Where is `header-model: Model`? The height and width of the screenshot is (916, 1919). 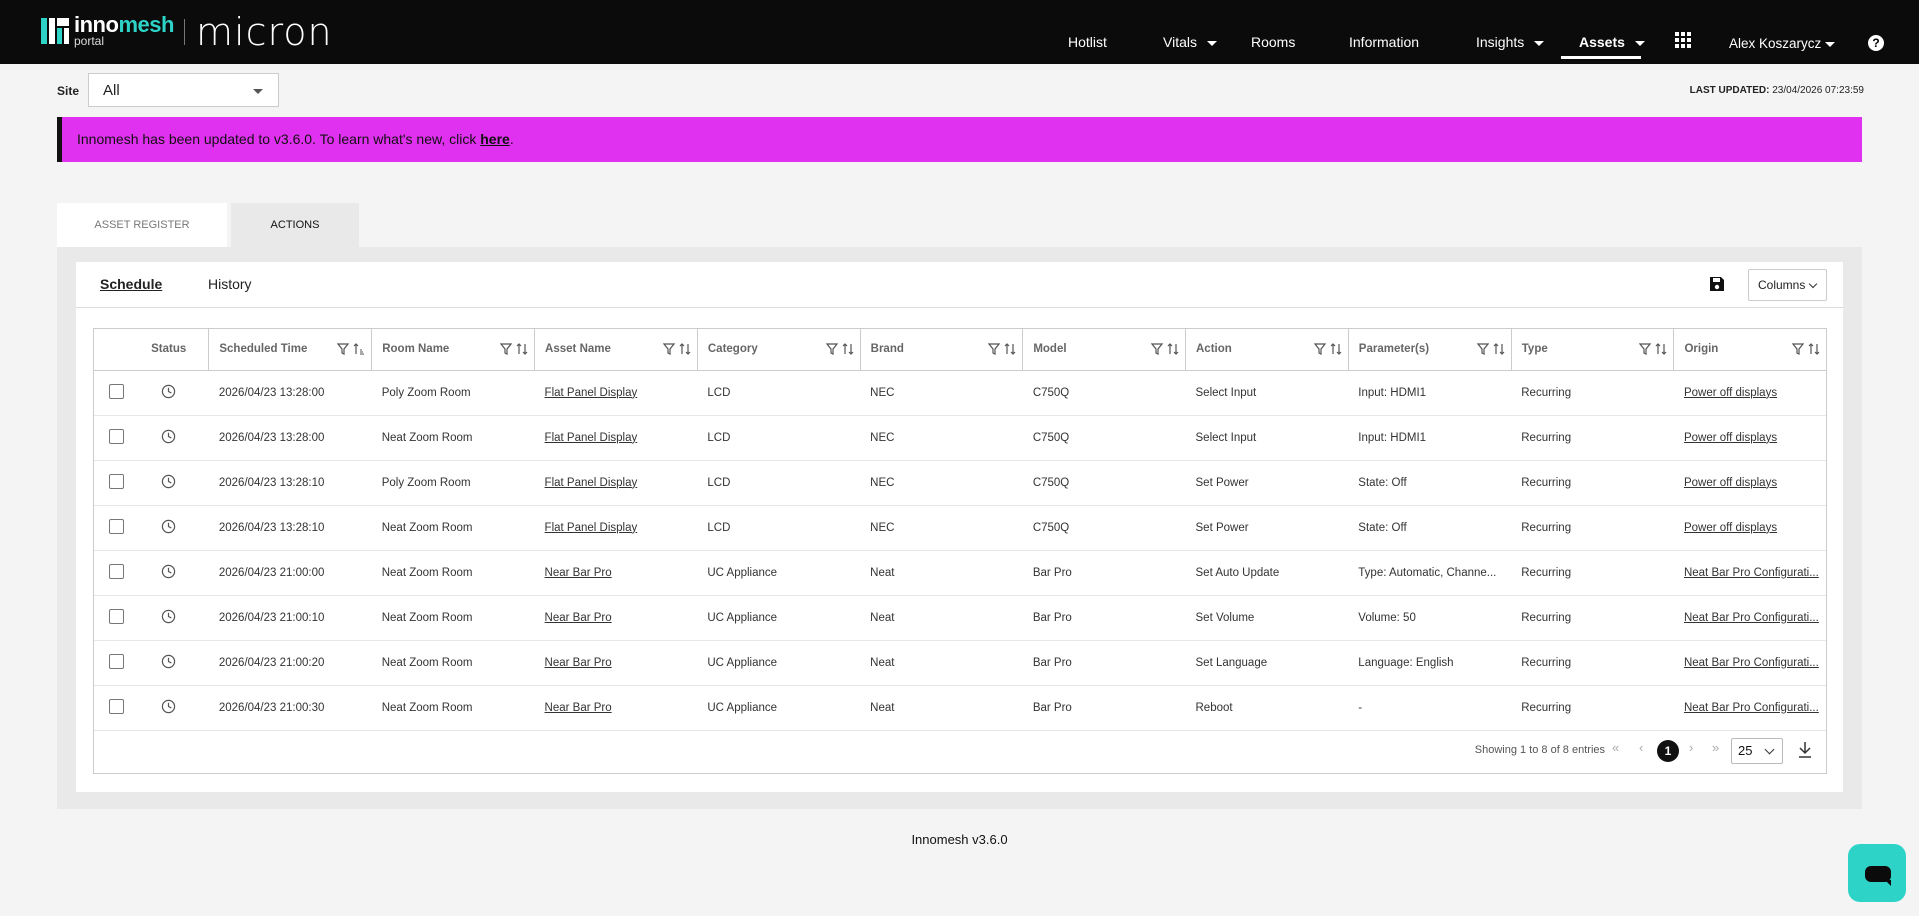 header-model: Model is located at coordinates (1104, 350).